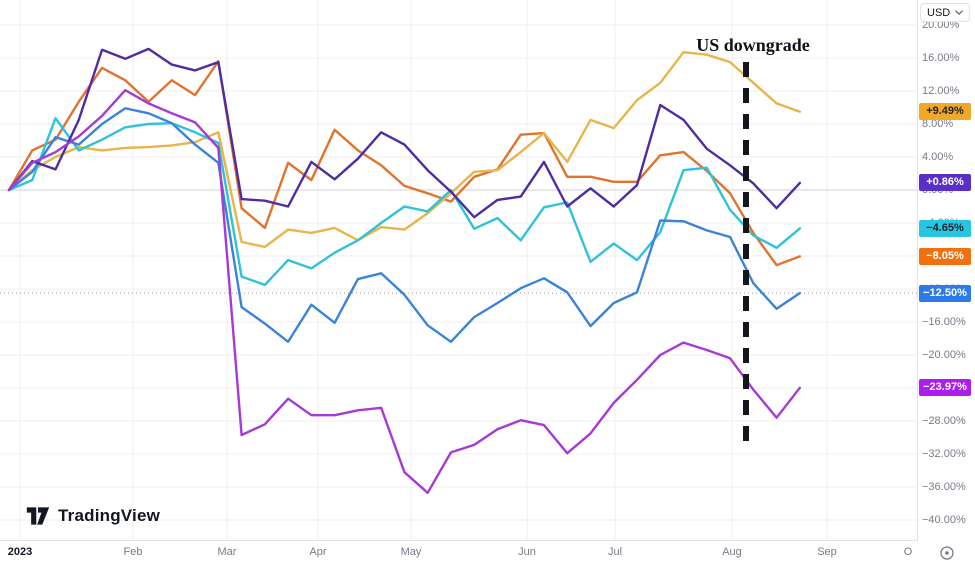  Describe the element at coordinates (938, 156) in the screenshot. I see `price-axis-tick: 4.00%` at that location.